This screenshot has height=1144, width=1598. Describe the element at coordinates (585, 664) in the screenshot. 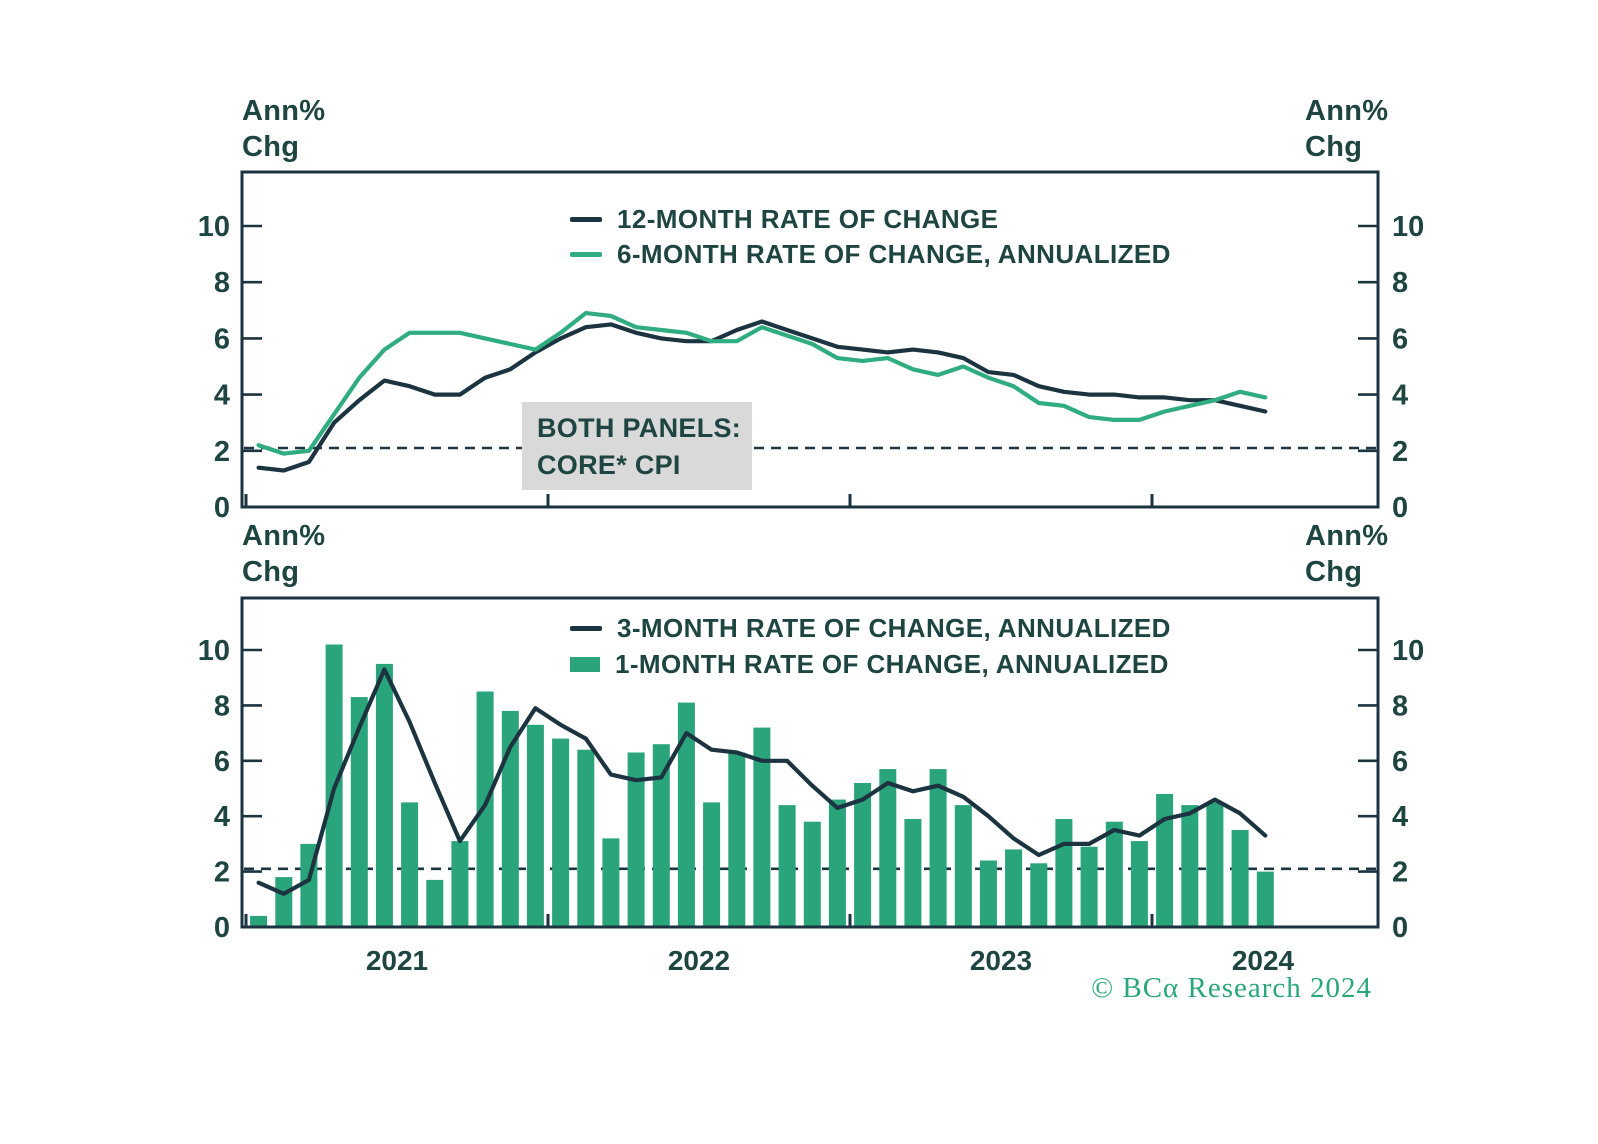

I see `bar-swatch-1-month-icon` at that location.